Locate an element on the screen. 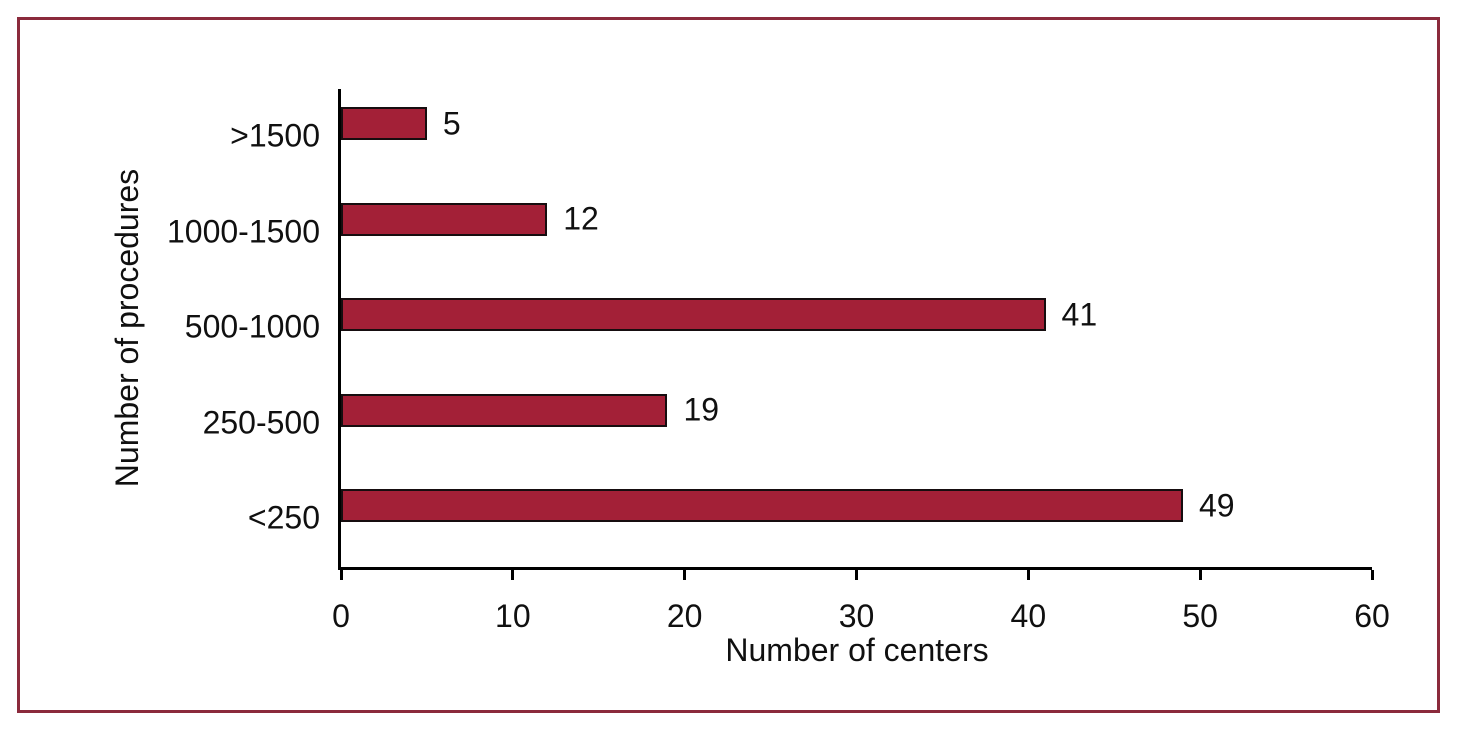  x-axis-tick-label: 0 is located at coordinates (341, 616).